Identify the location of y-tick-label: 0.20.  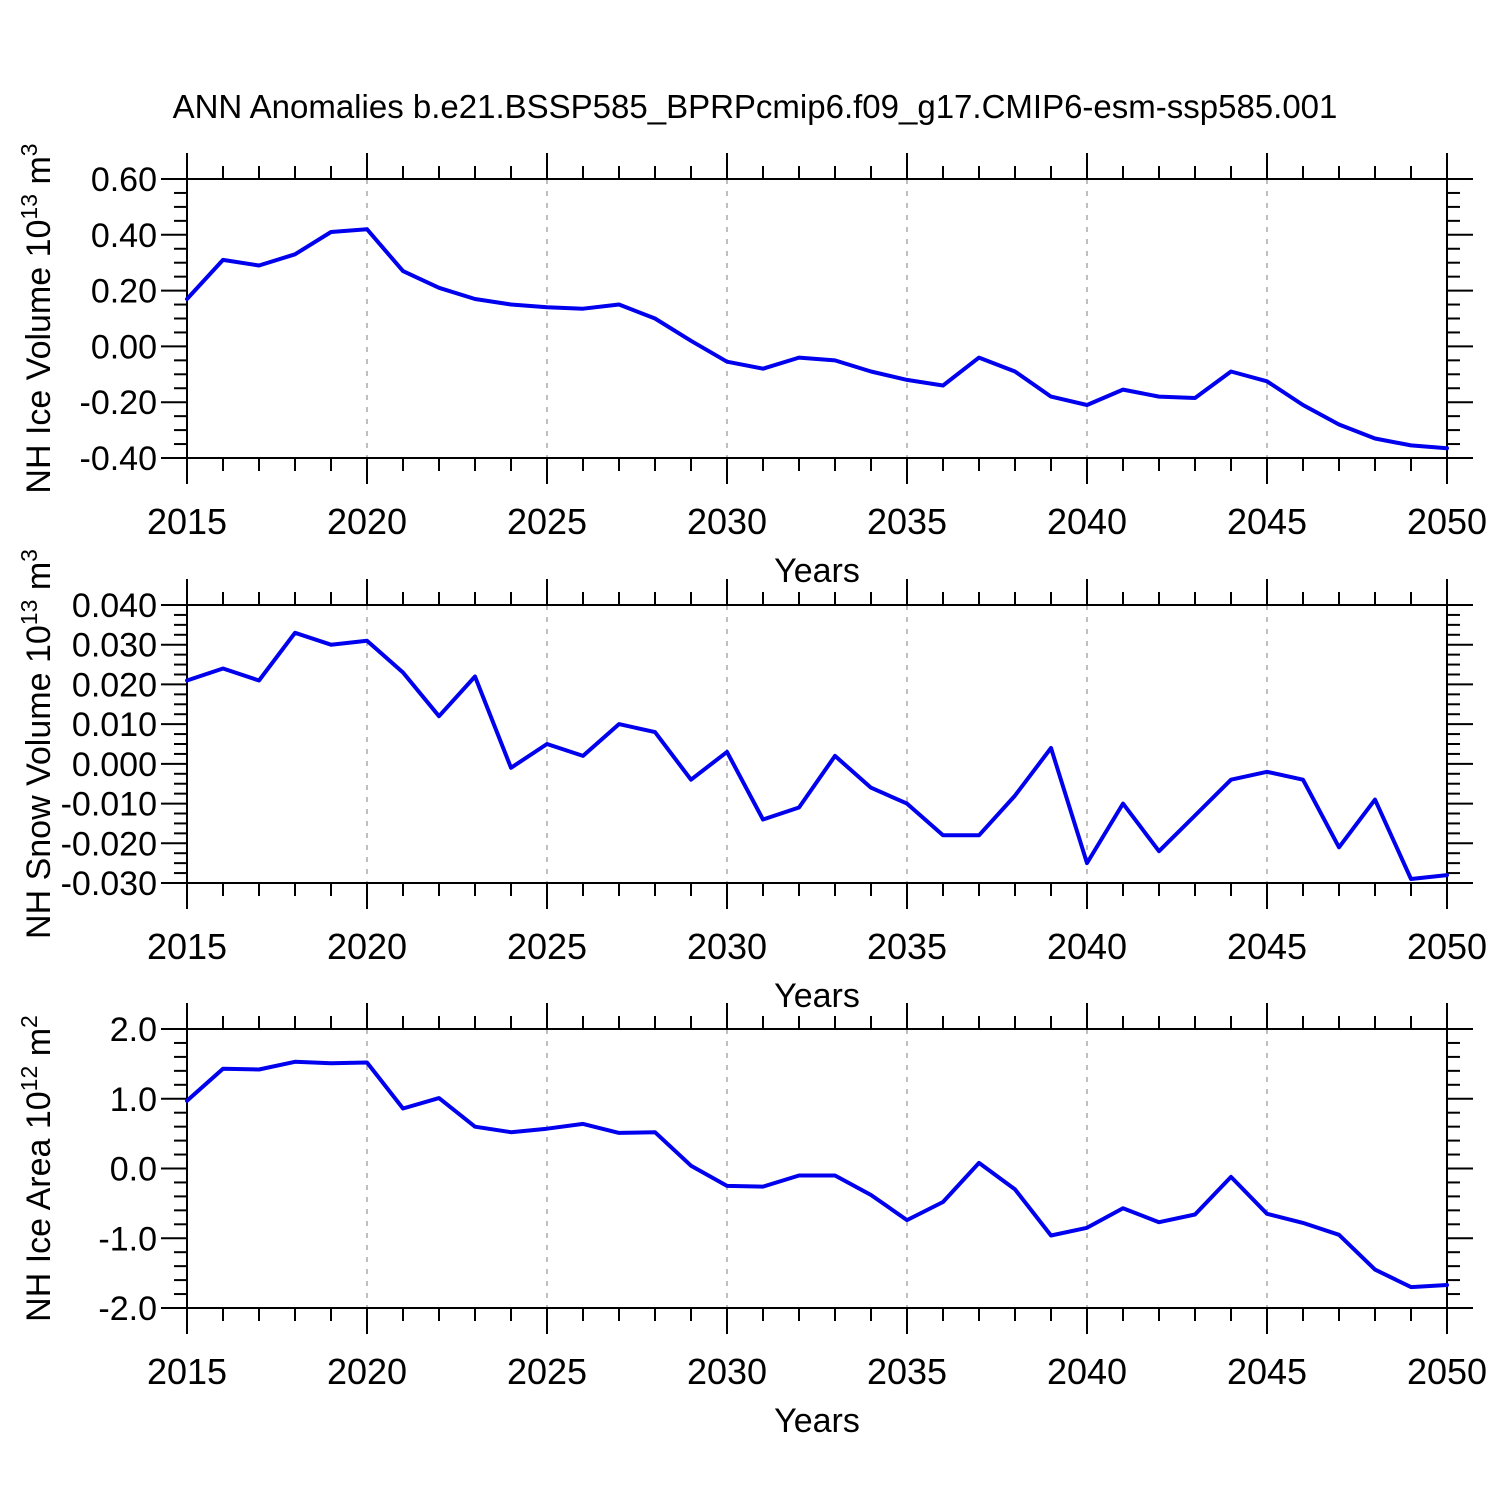
(124, 292).